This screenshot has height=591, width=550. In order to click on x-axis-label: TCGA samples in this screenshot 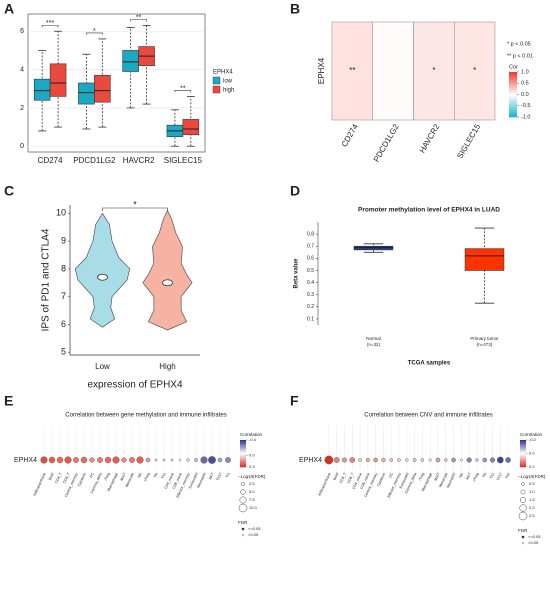, I will do `click(429, 364)`.